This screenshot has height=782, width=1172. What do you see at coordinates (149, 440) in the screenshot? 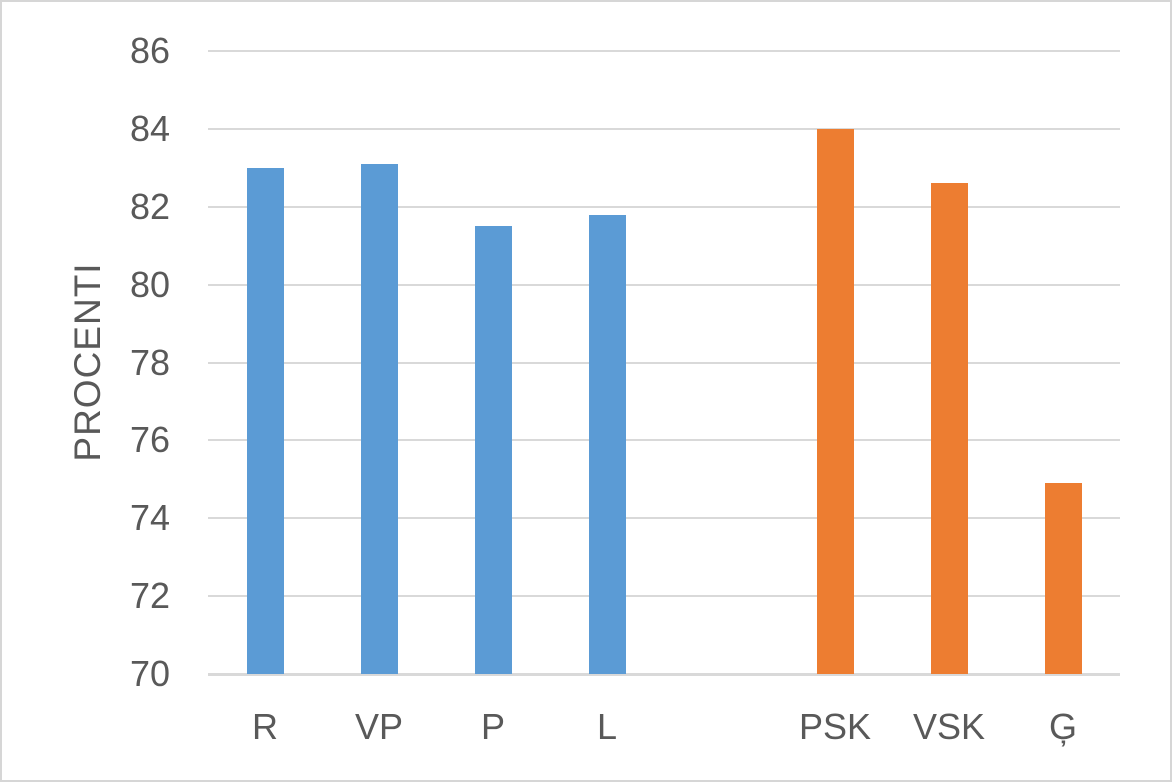
I see `y-tick-label: 76` at bounding box center [149, 440].